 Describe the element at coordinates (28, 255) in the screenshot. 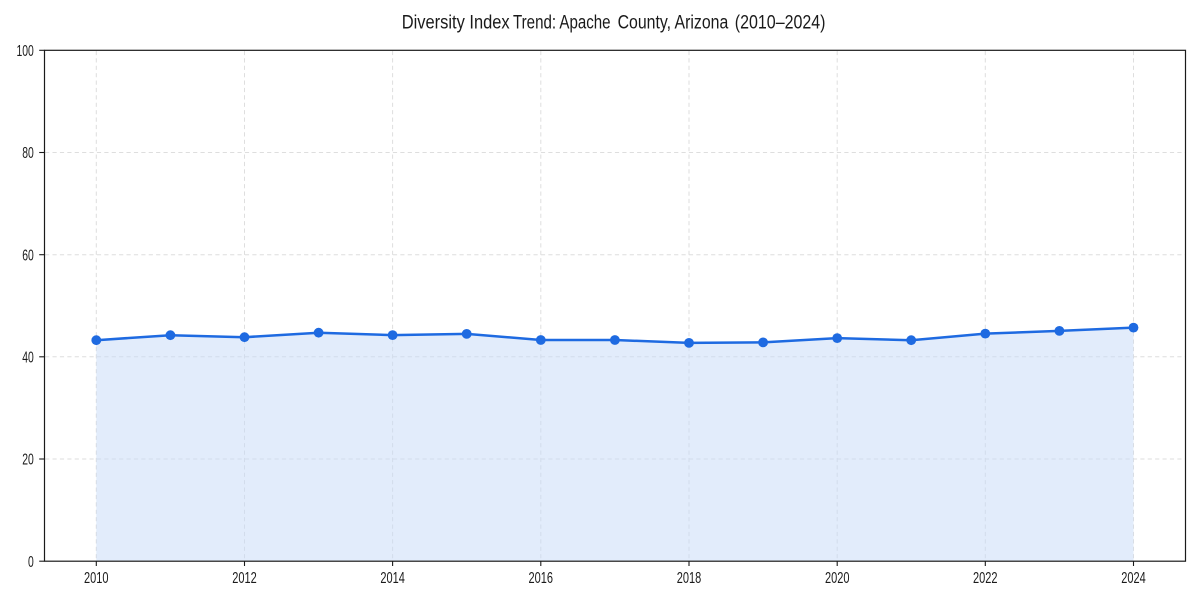

I see `svg-text: 60` at that location.